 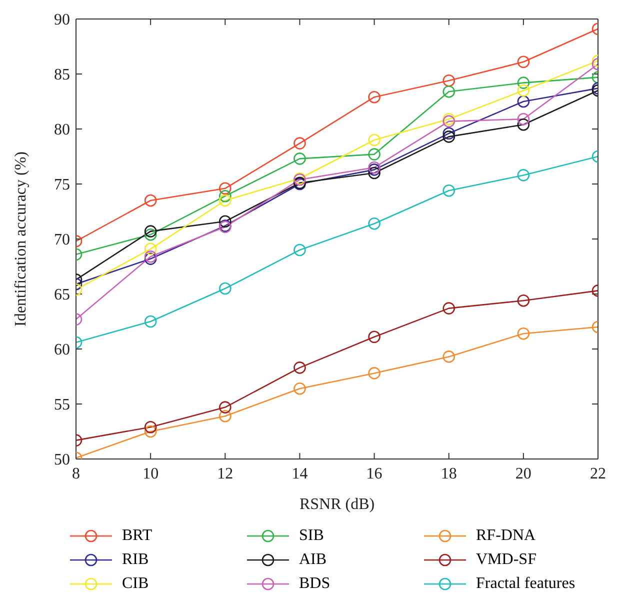 I want to click on x-tick-label: 8, so click(x=76, y=473).